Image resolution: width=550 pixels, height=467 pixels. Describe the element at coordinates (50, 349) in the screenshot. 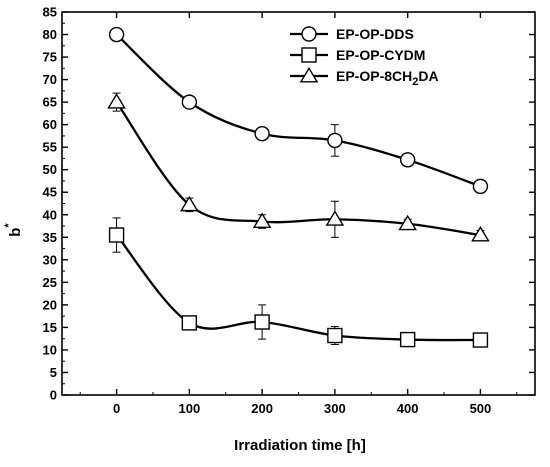

I see `y-tick-label: 10` at that location.